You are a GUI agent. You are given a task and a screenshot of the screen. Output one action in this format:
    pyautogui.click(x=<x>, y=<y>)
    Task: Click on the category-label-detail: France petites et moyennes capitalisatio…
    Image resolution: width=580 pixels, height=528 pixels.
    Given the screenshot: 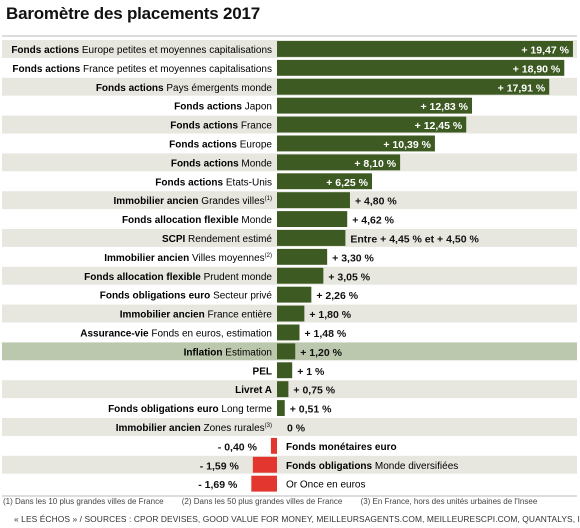 What is the action you would take?
    pyautogui.click(x=176, y=69)
    